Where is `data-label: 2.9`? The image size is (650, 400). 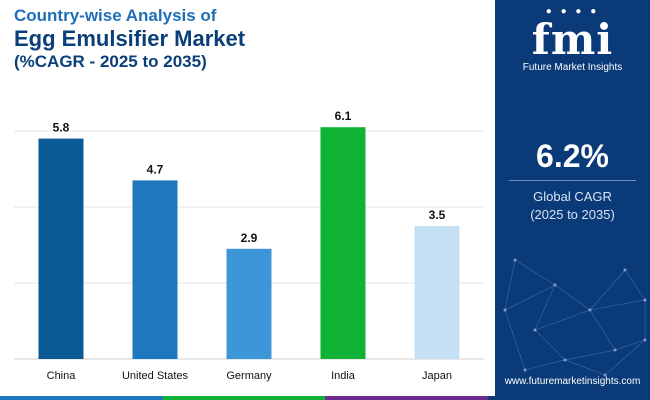 data-label: 2.9 is located at coordinates (249, 238).